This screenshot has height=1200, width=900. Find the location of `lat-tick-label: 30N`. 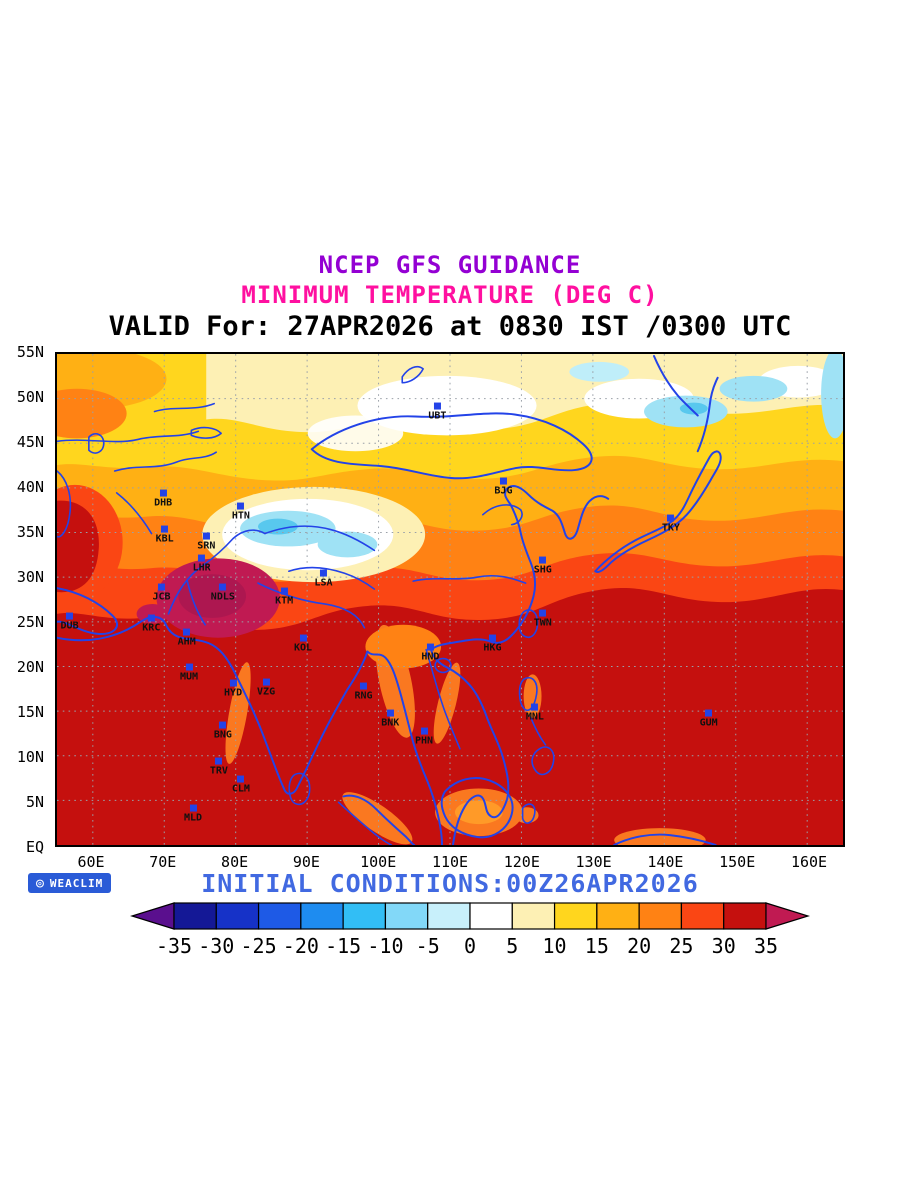

lat-tick-label: 30N is located at coordinates (30, 577).